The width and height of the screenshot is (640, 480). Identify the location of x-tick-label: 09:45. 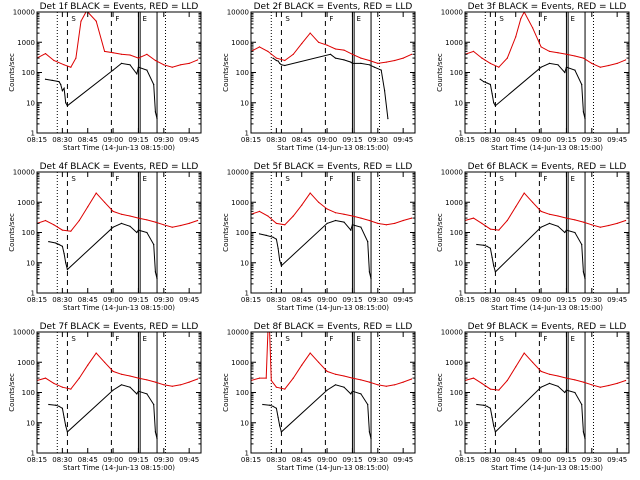
(617, 460).